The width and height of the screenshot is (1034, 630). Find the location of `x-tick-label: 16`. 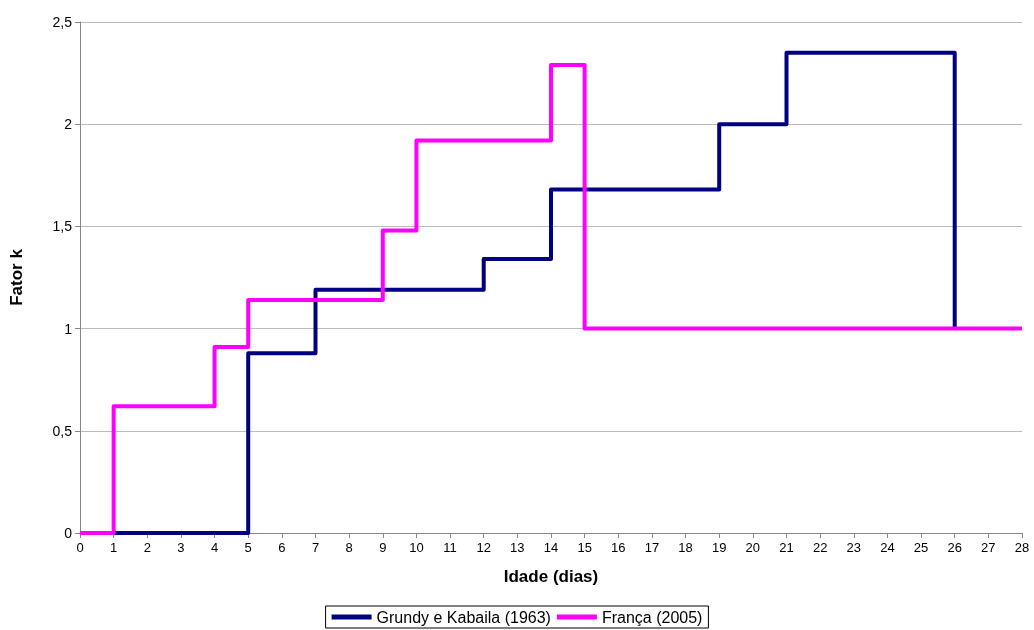

x-tick-label: 16 is located at coordinates (618, 547).